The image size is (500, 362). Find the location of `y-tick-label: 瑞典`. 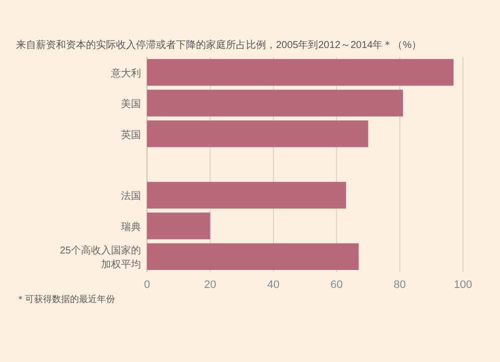

y-tick-label: 瑞典 is located at coordinates (131, 226).